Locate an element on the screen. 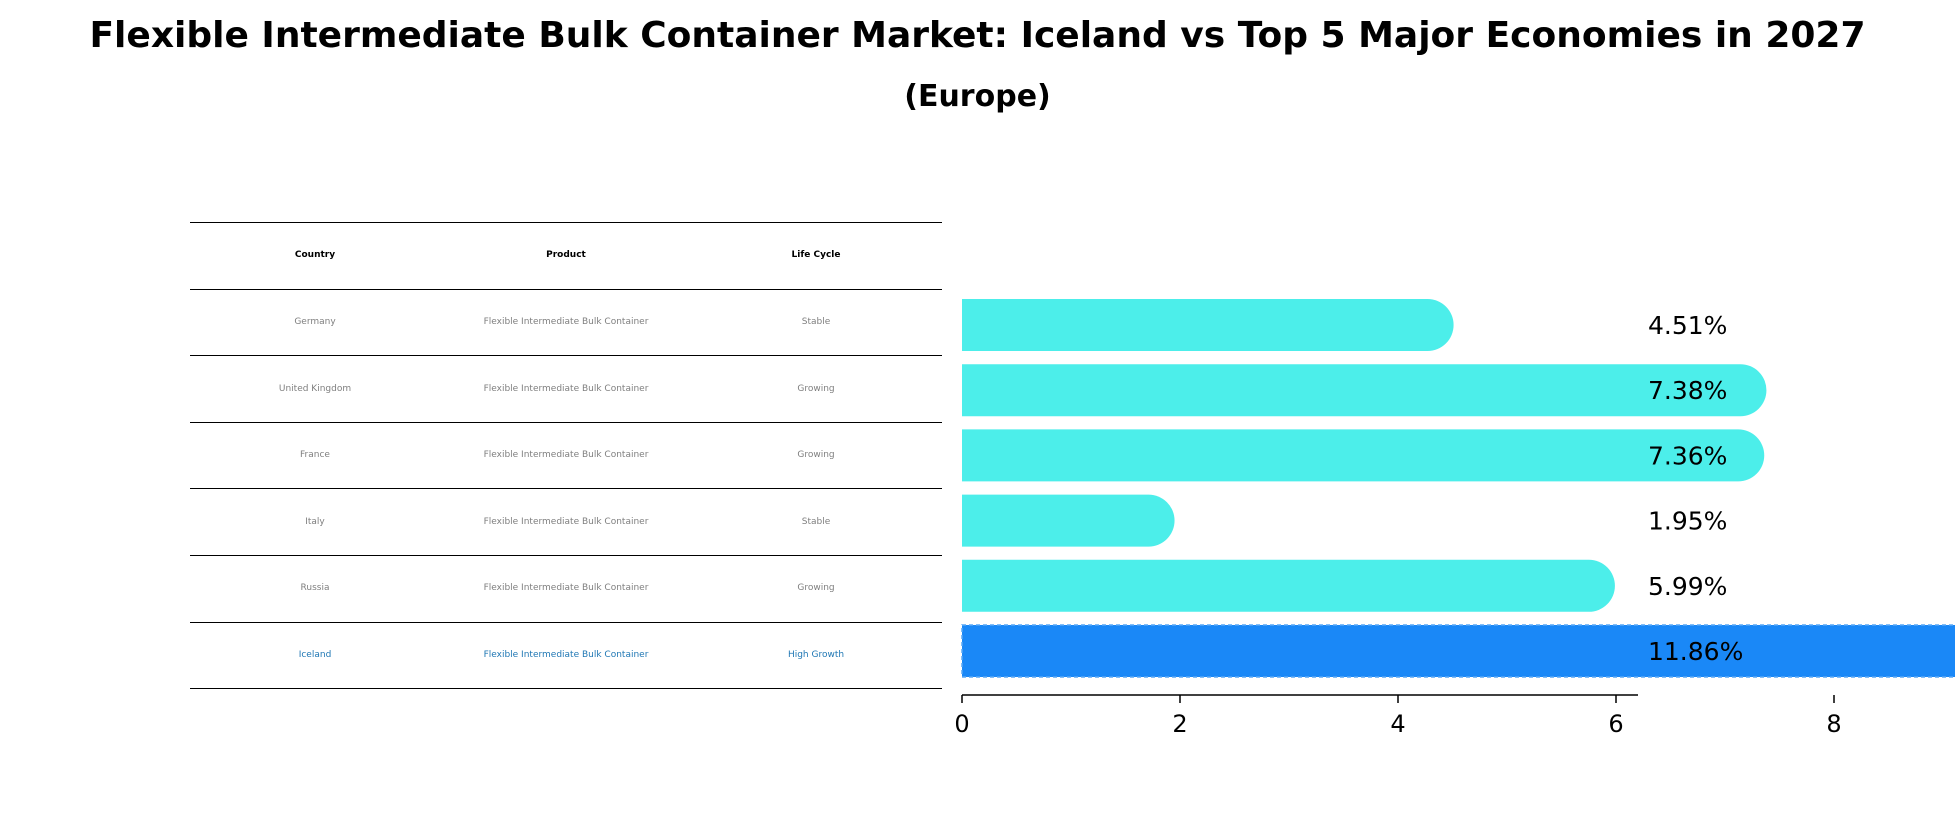 This screenshot has width=1955, height=823. table-cell: France is located at coordinates (315, 455).